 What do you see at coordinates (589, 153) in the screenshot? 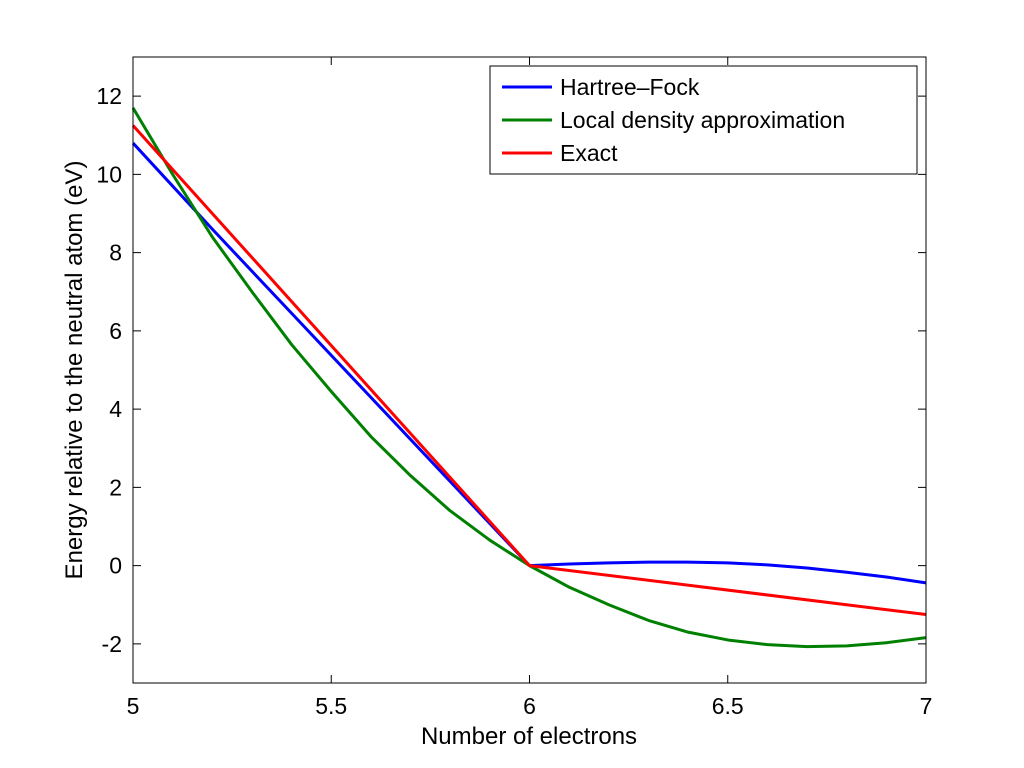
I see `legend-label-exact: Exact` at bounding box center [589, 153].